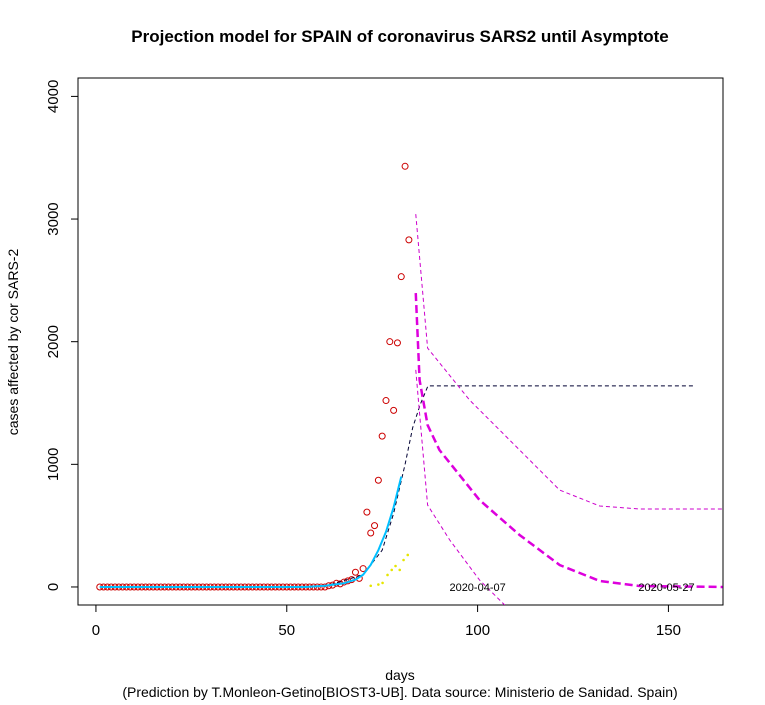  Describe the element at coordinates (477, 630) in the screenshot. I see `x-tick-label: 100` at that location.